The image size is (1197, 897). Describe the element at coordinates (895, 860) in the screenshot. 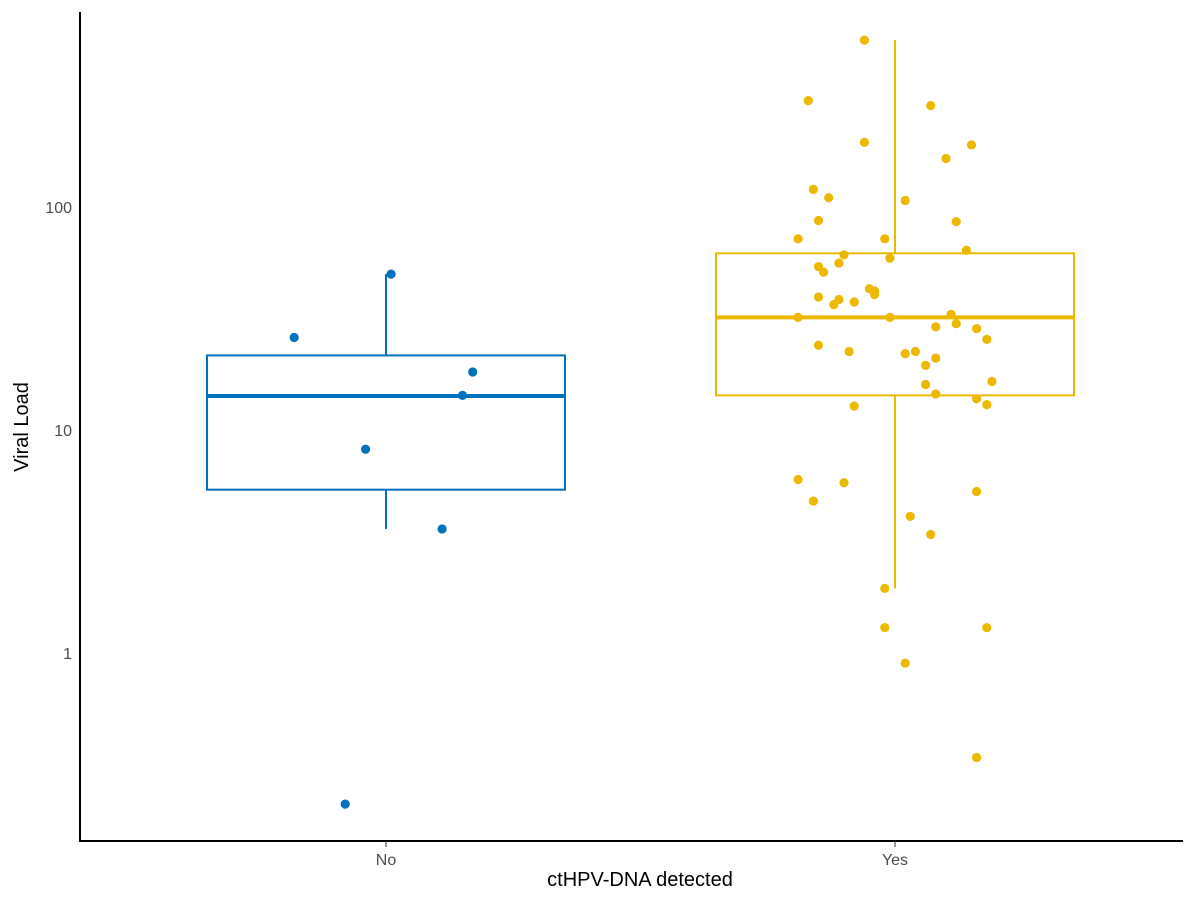

I see `x-tick-label: Yes` at that location.